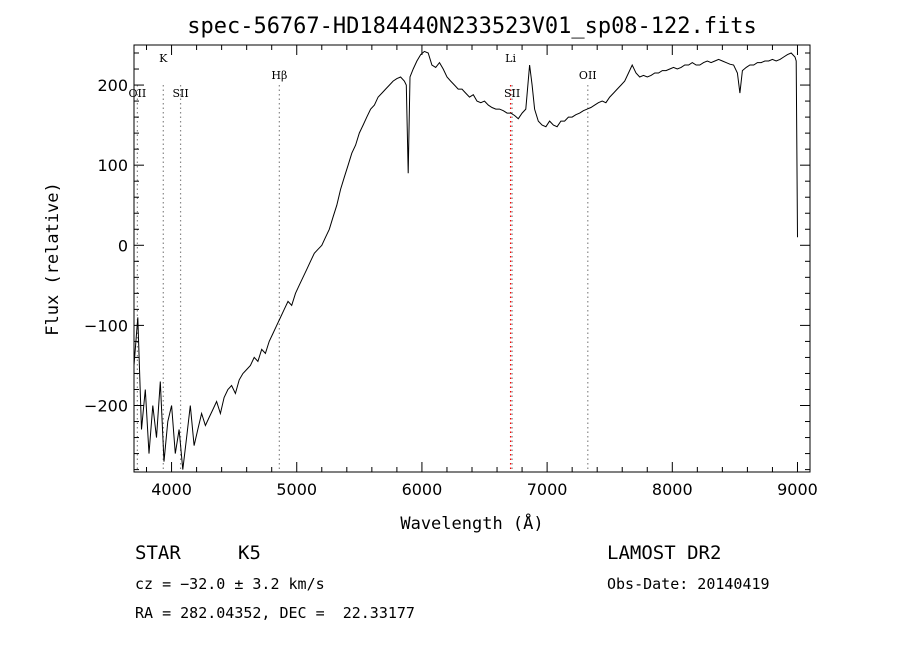 This screenshot has height=650, width=900. I want to click on line-marker-label: K, so click(163, 58).